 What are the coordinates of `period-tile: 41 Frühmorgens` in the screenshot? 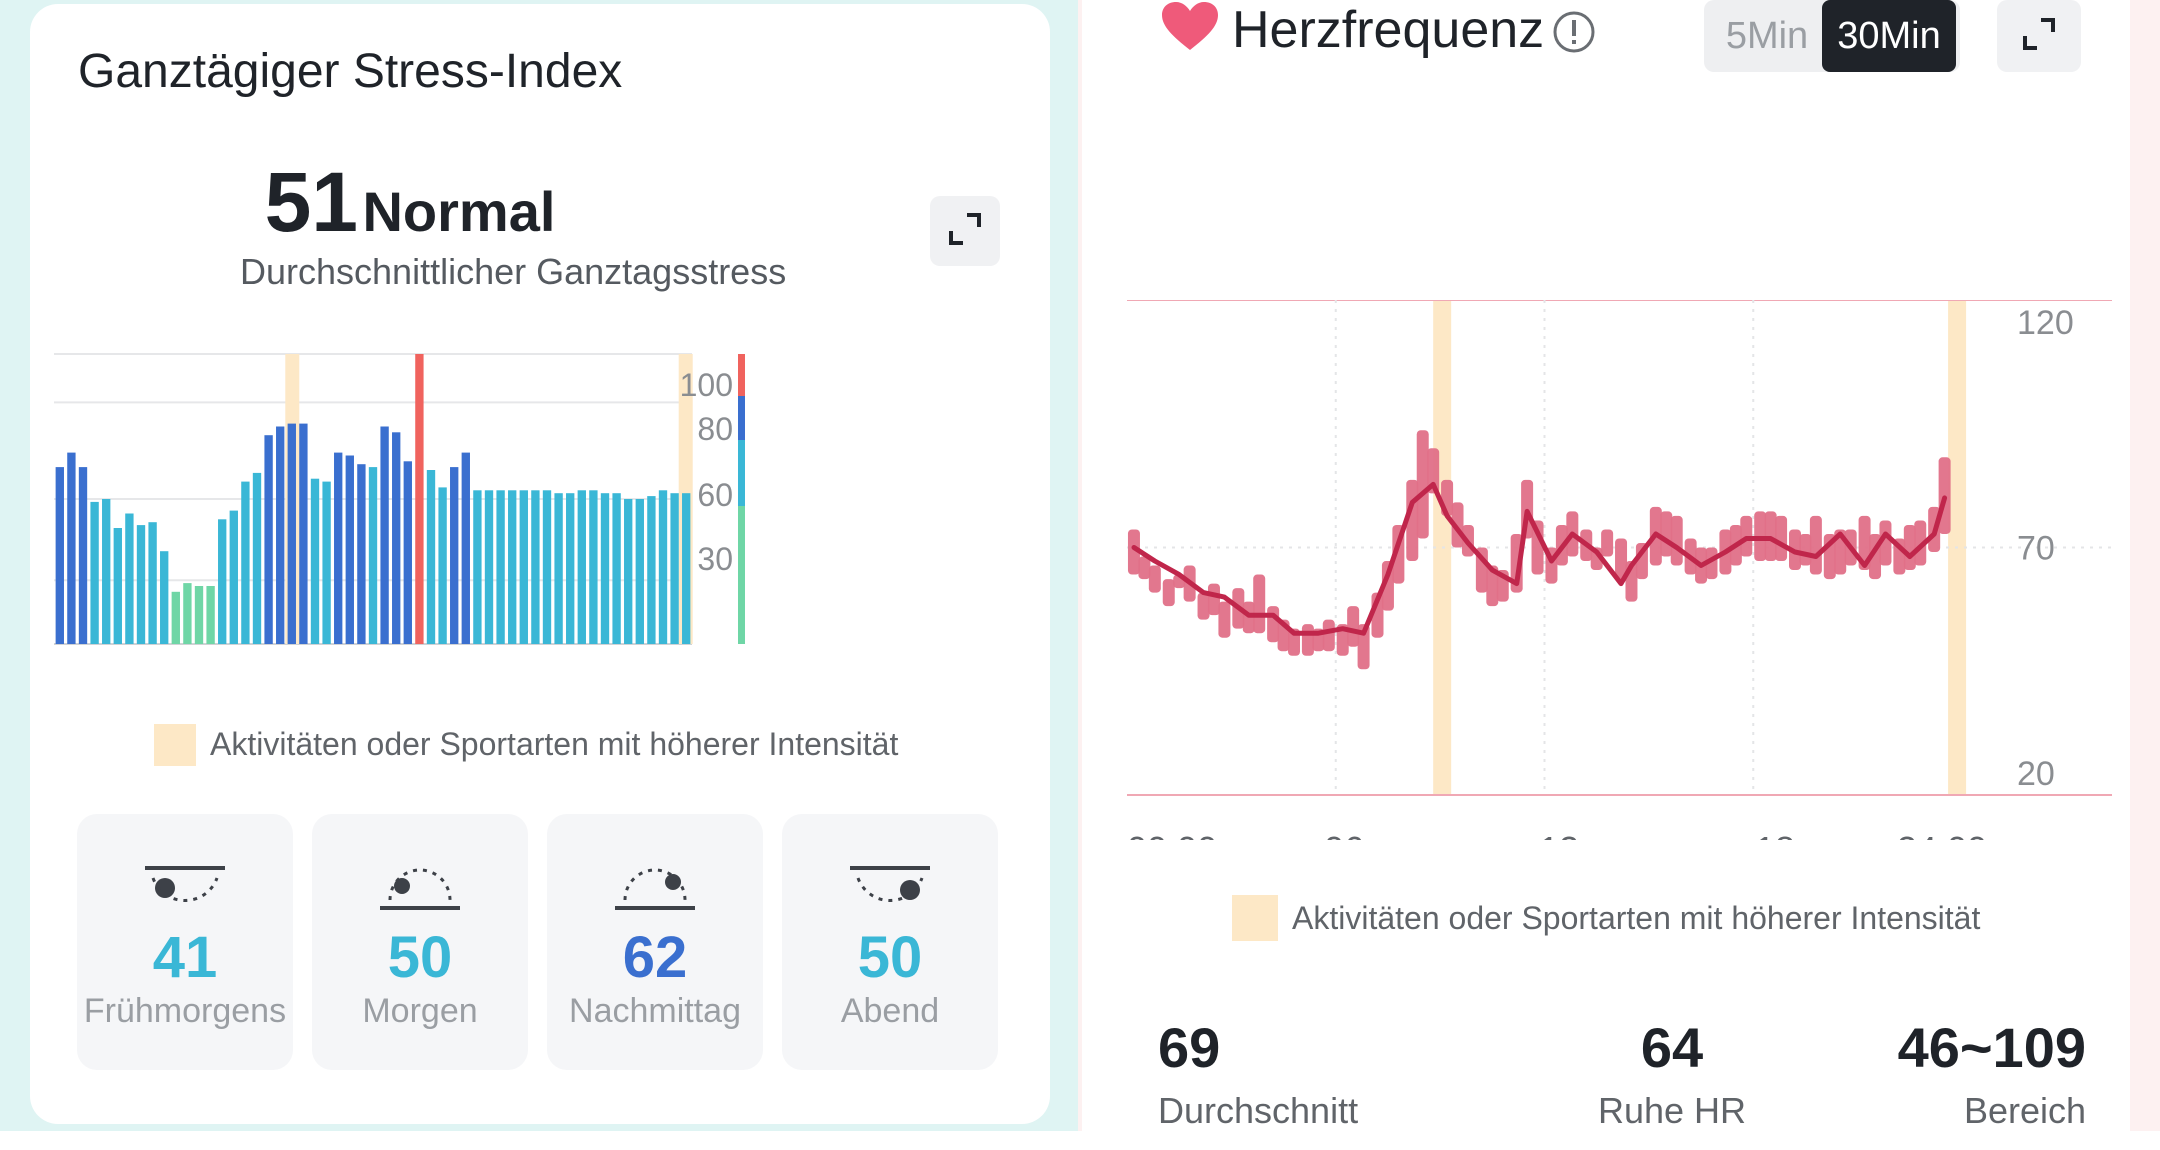 It's located at (185, 942).